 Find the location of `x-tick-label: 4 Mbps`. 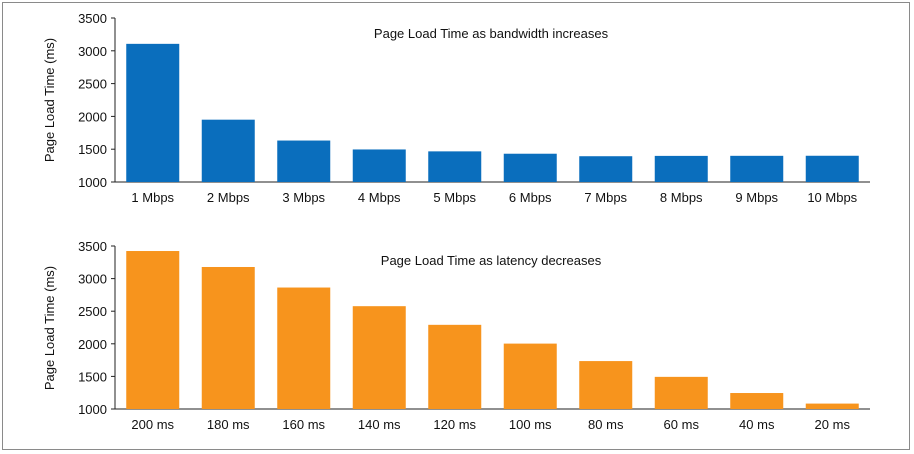

x-tick-label: 4 Mbps is located at coordinates (379, 197).